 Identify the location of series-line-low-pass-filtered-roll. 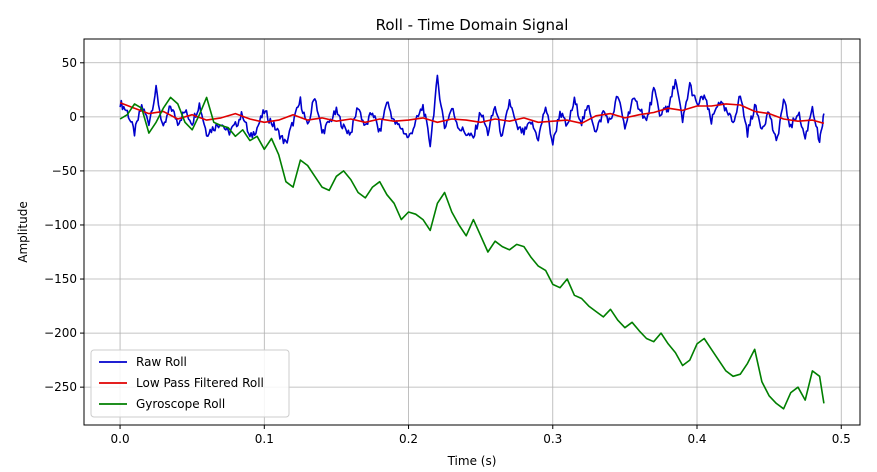
(472, 113).